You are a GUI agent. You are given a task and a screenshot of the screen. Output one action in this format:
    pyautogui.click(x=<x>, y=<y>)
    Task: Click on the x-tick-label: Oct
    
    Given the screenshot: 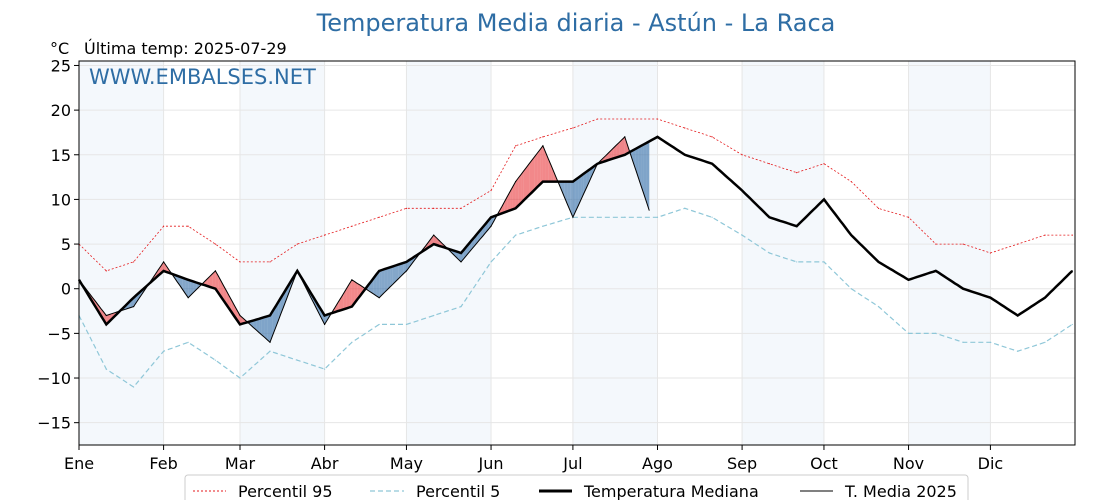 What is the action you would take?
    pyautogui.click(x=824, y=463)
    